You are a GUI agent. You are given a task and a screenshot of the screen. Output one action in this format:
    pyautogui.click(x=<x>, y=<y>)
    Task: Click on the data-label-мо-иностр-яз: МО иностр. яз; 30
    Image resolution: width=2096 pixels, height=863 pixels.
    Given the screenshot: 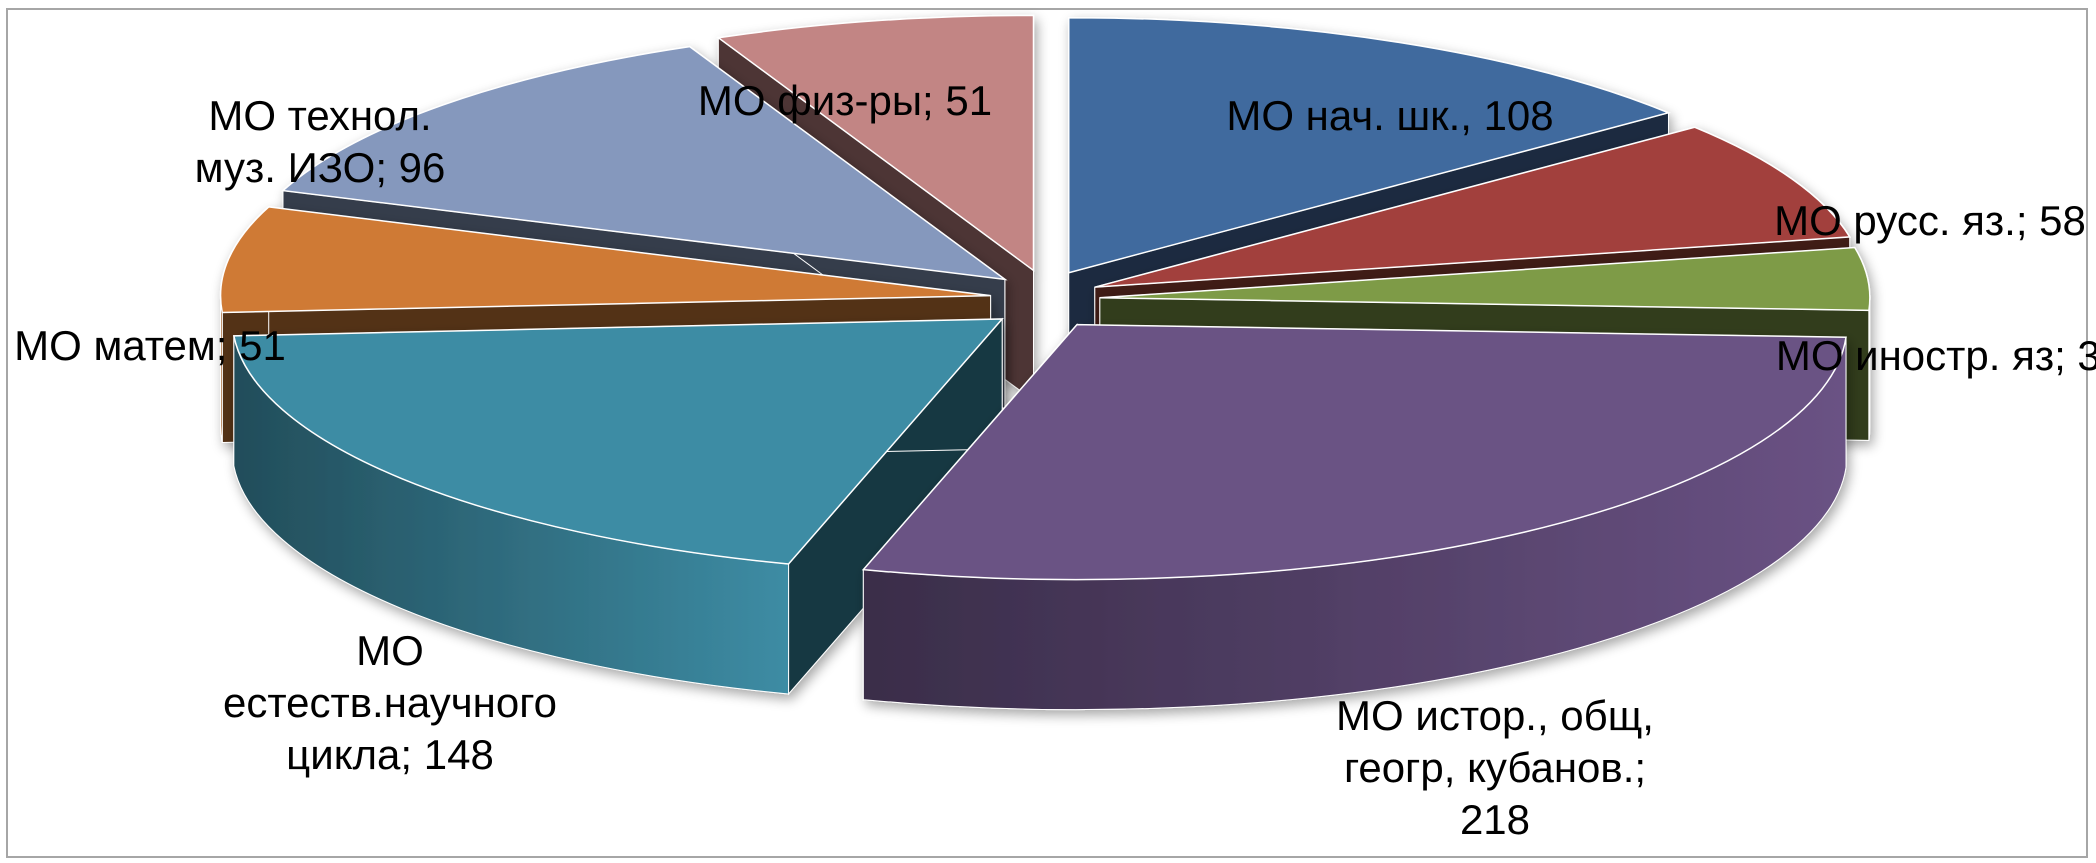 What is the action you would take?
    pyautogui.click(x=1936, y=355)
    